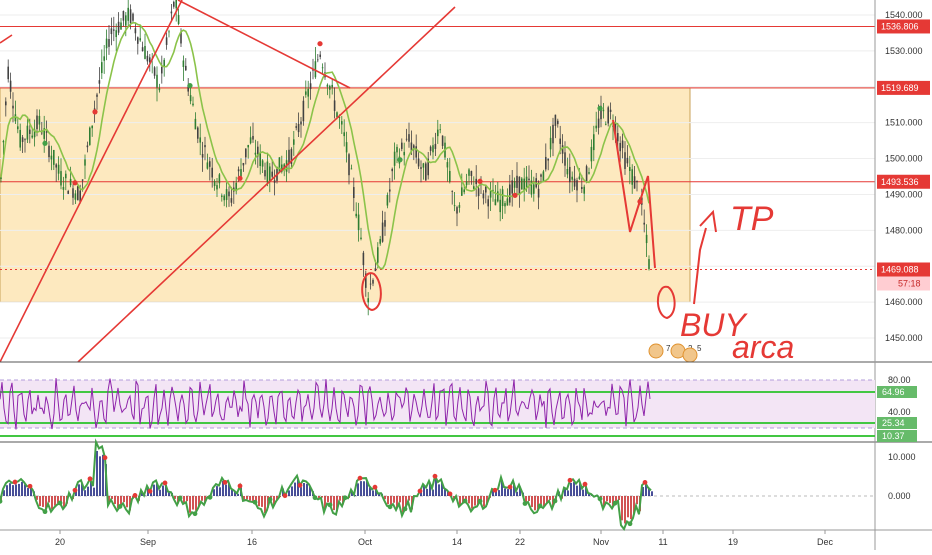  What do you see at coordinates (900, 269) in the screenshot?
I see `price-level-label: 1469.088` at bounding box center [900, 269].